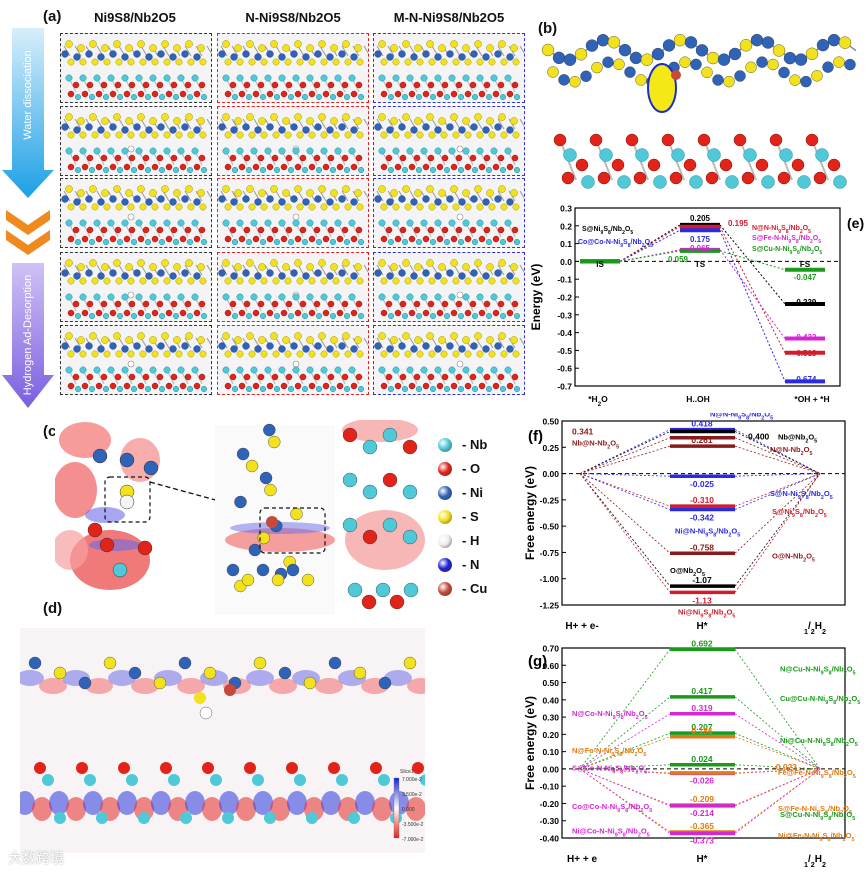  Describe the element at coordinates (582, 859) in the screenshot. I see `x-category-label: H+ + e` at that location.